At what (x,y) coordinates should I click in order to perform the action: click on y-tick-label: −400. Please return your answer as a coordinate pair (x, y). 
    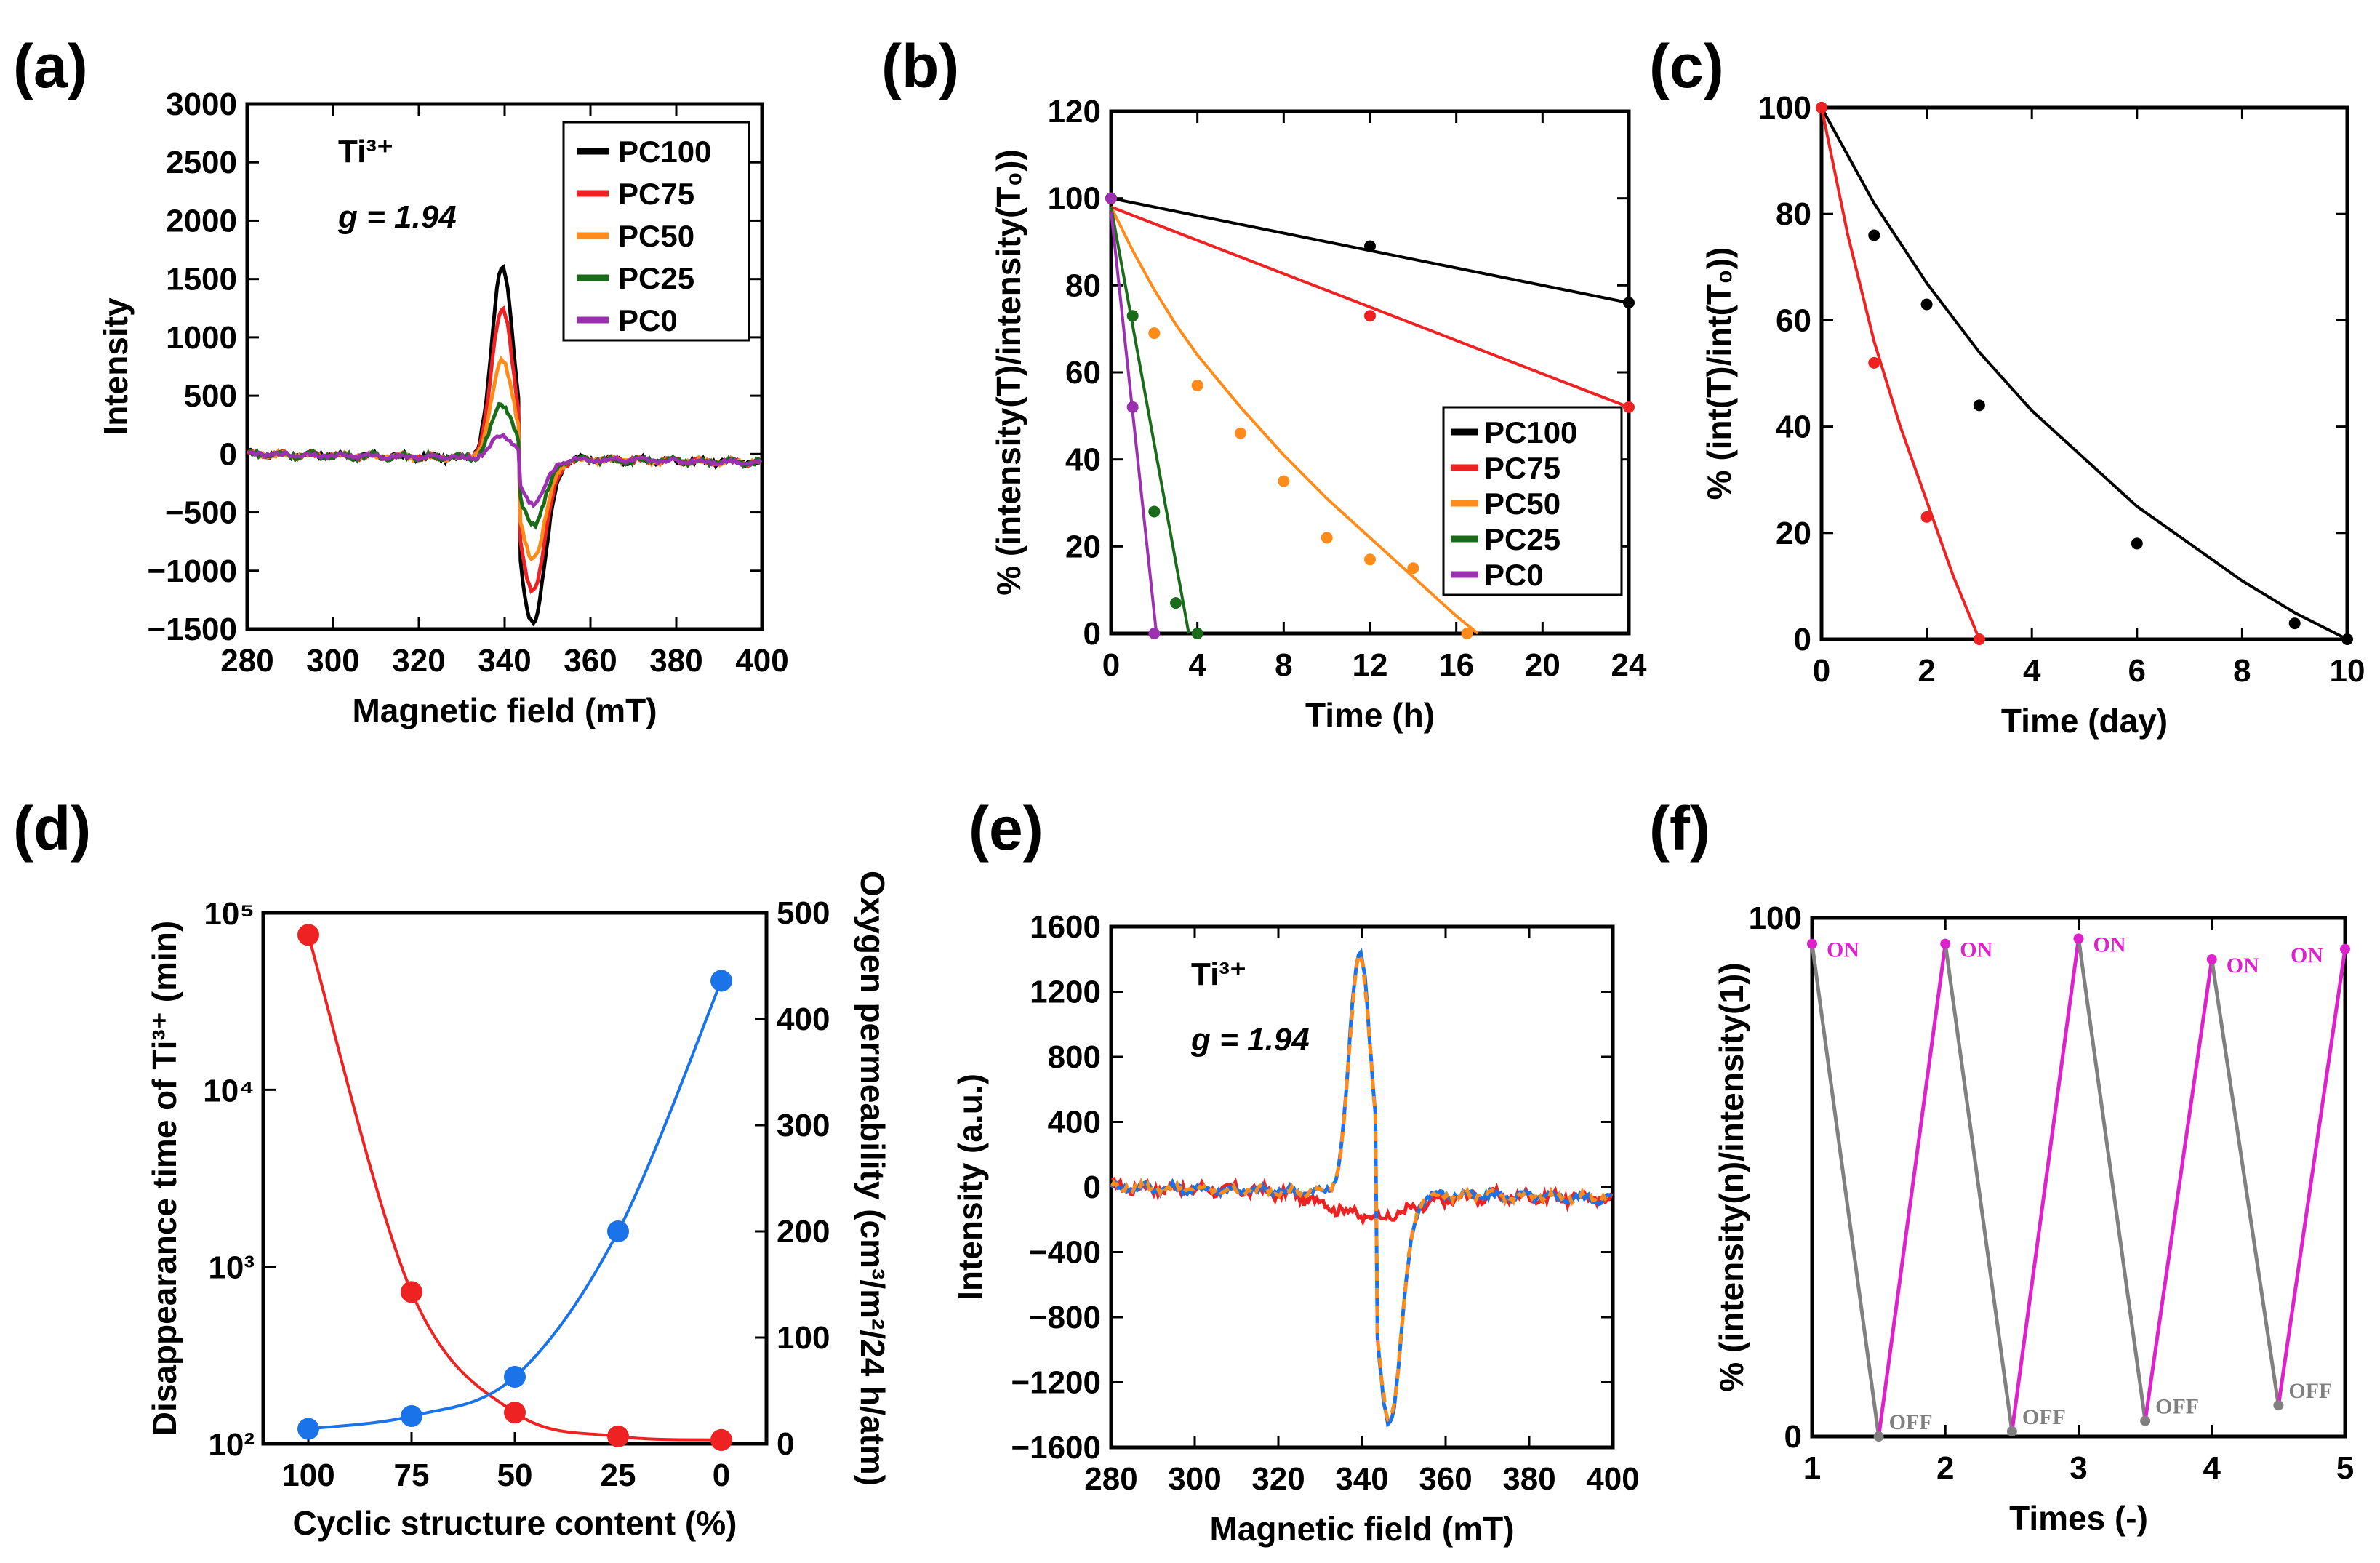
    Looking at the image, I should click on (1065, 1253).